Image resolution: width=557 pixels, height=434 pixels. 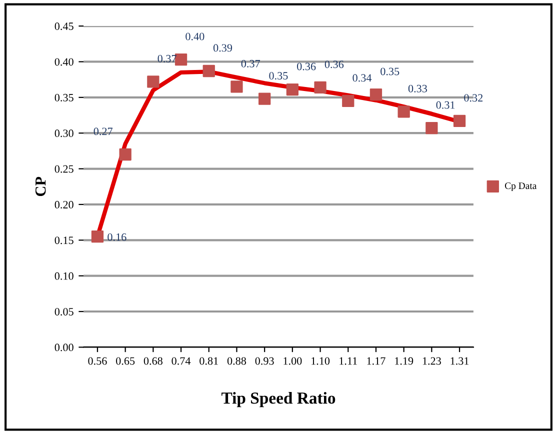 I want to click on x-tick-label: 0.74, so click(x=181, y=361).